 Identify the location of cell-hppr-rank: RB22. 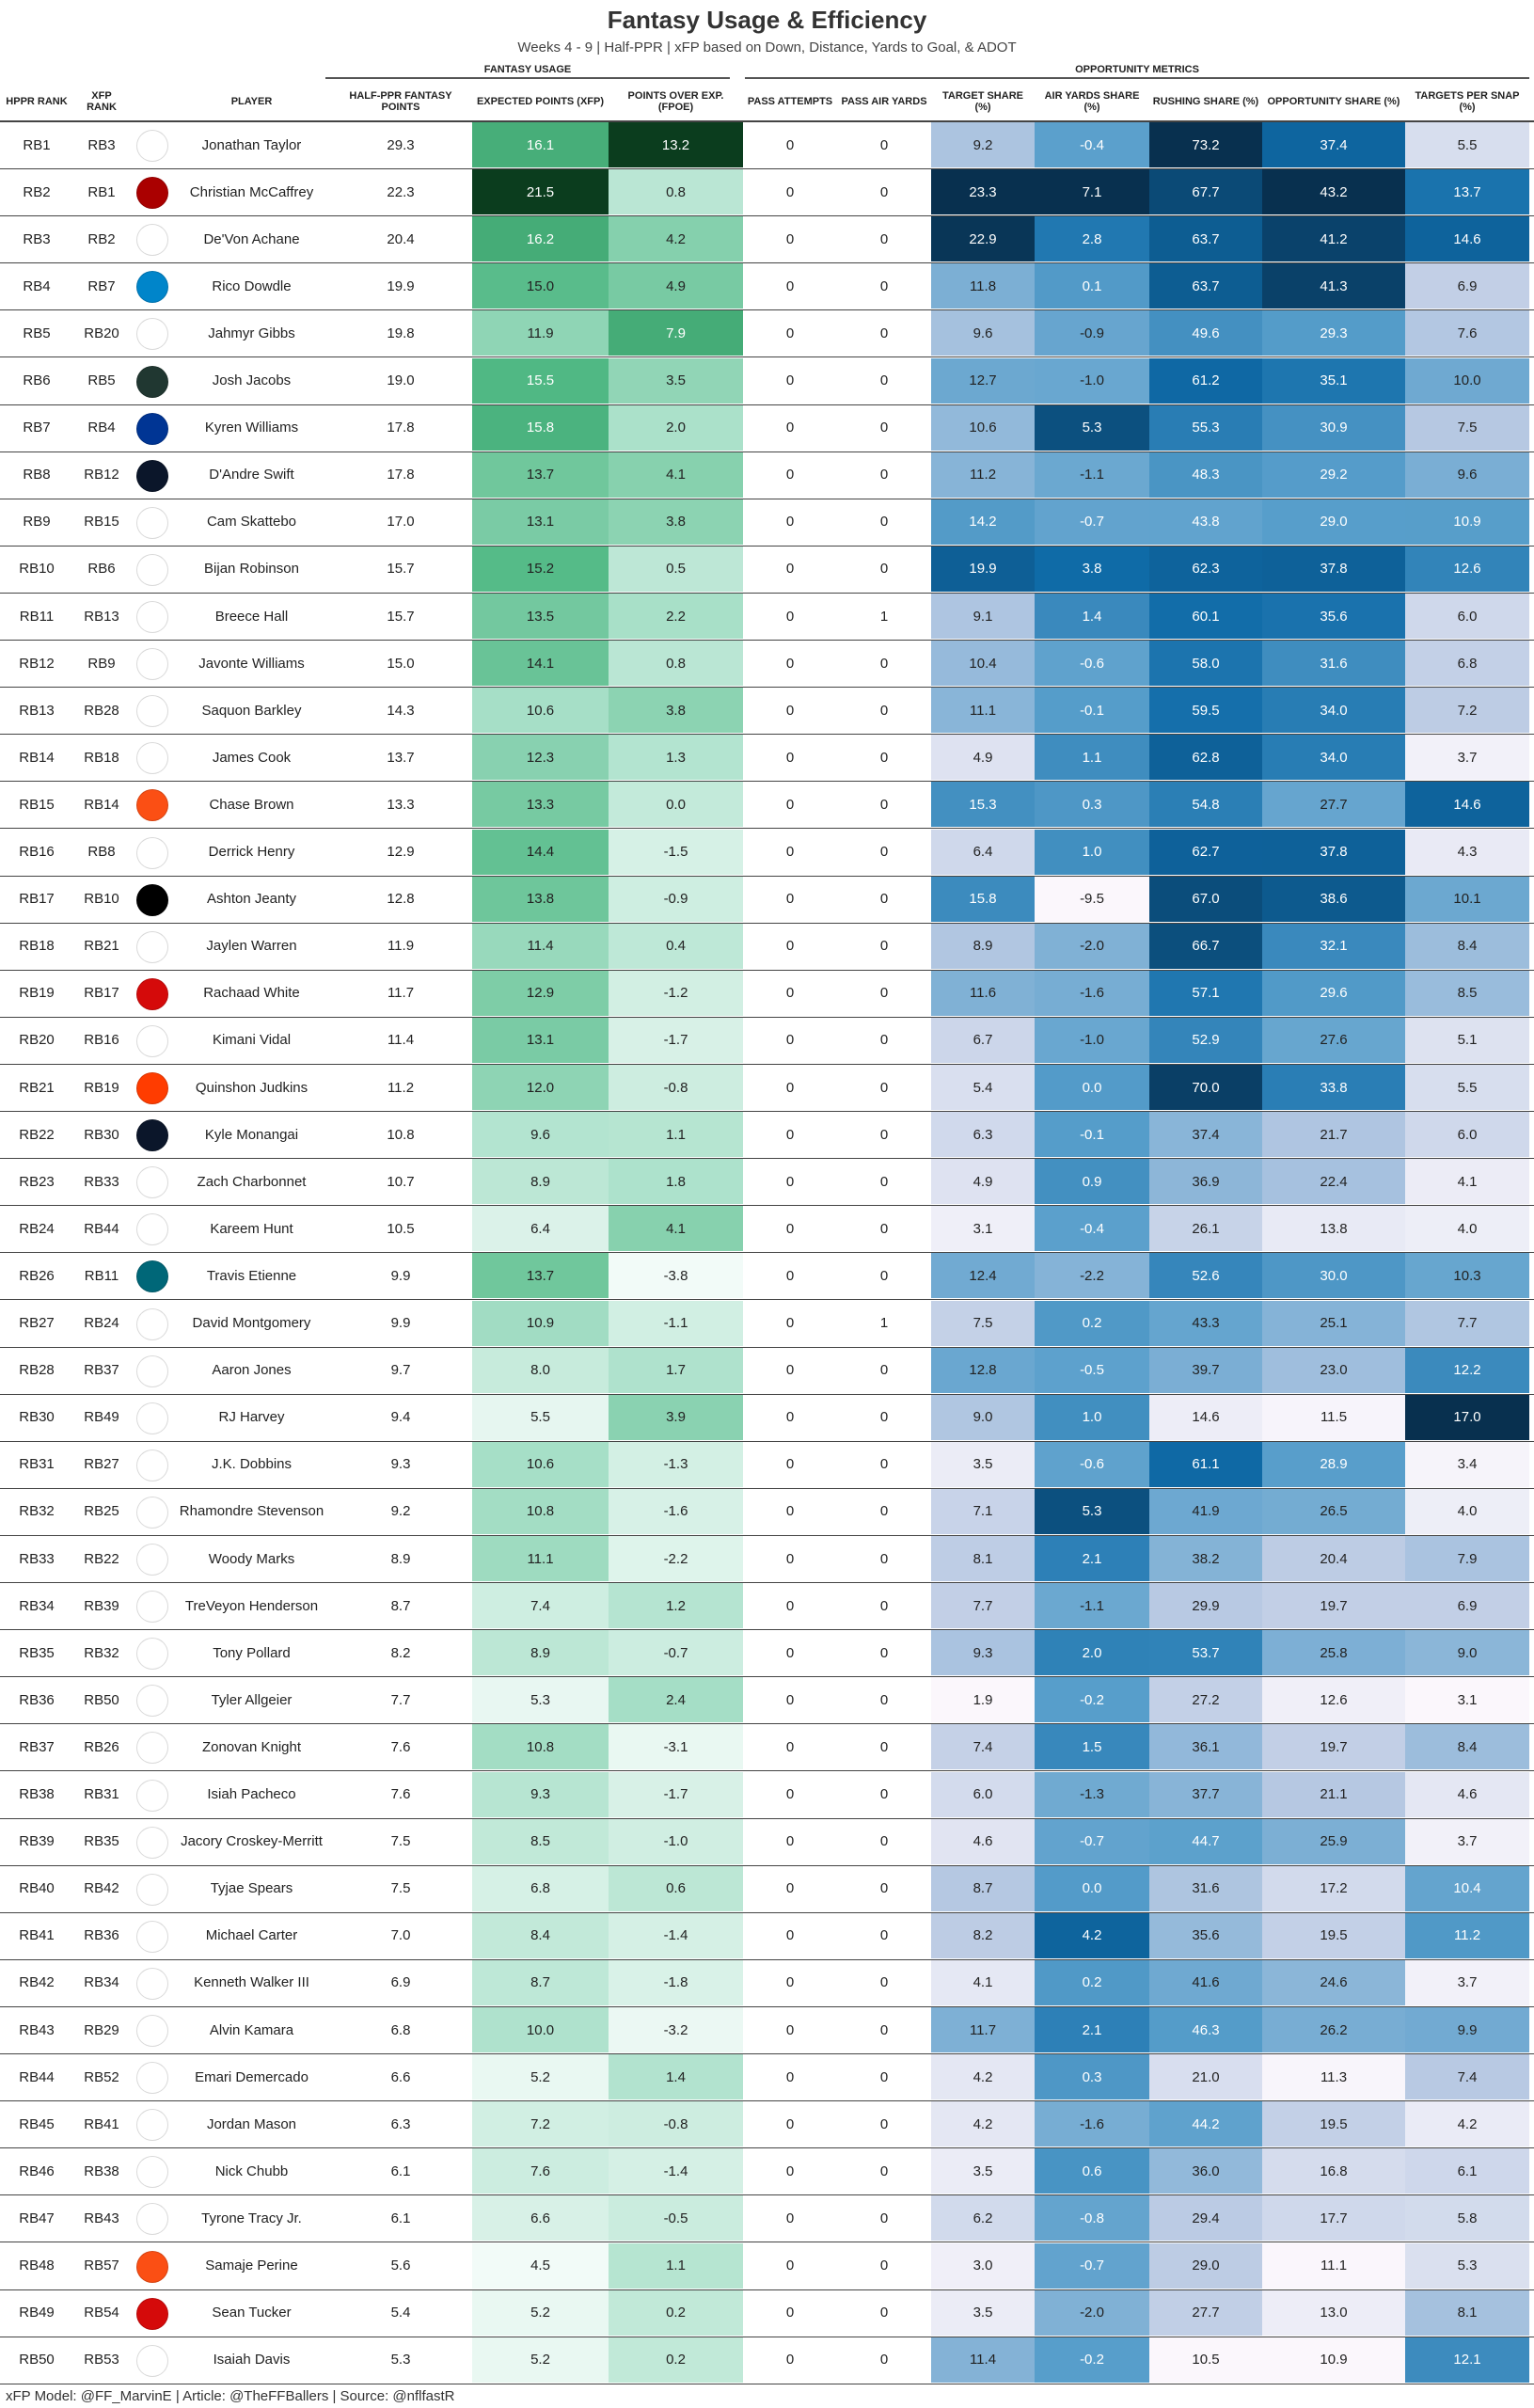
(37, 1135).